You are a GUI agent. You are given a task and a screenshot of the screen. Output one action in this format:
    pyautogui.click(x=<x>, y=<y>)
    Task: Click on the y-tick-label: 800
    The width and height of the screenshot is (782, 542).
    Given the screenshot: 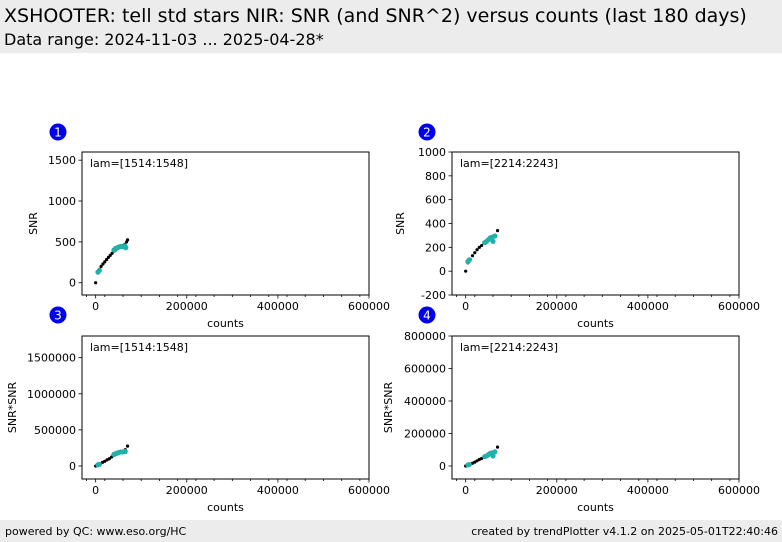 What is the action you would take?
    pyautogui.click(x=435, y=176)
    